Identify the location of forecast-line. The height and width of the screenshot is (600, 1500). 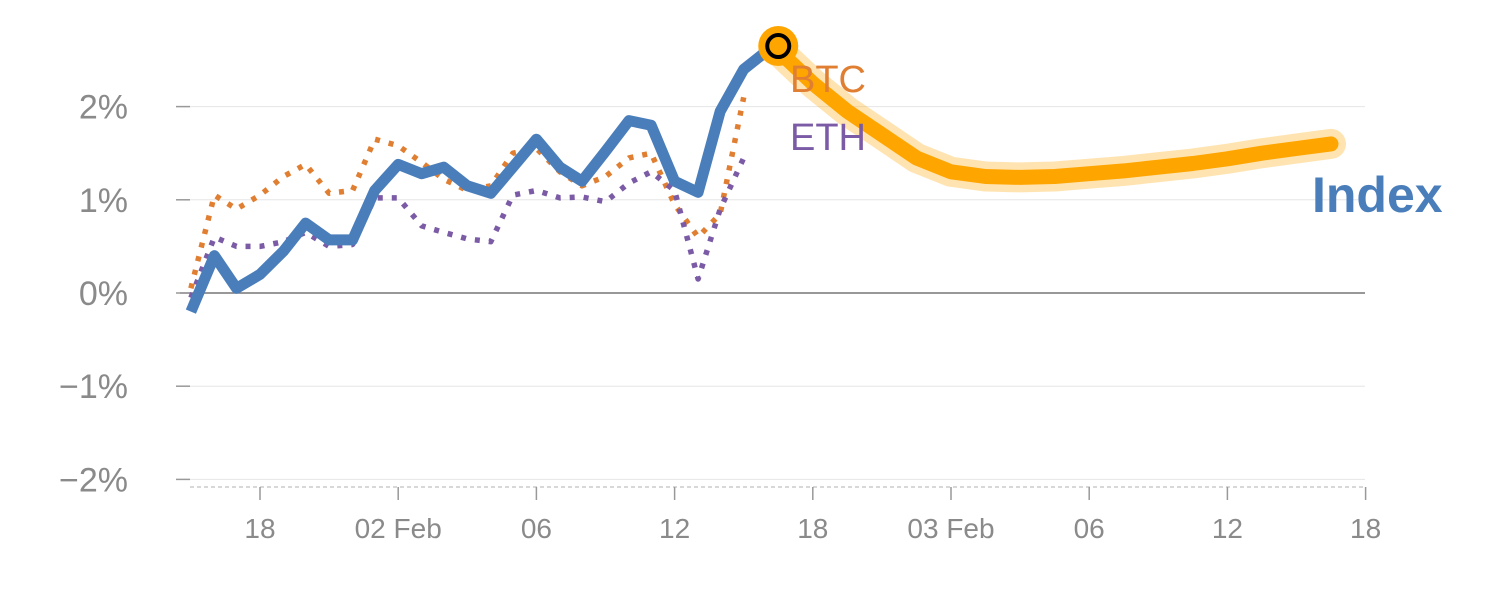
(1054, 114).